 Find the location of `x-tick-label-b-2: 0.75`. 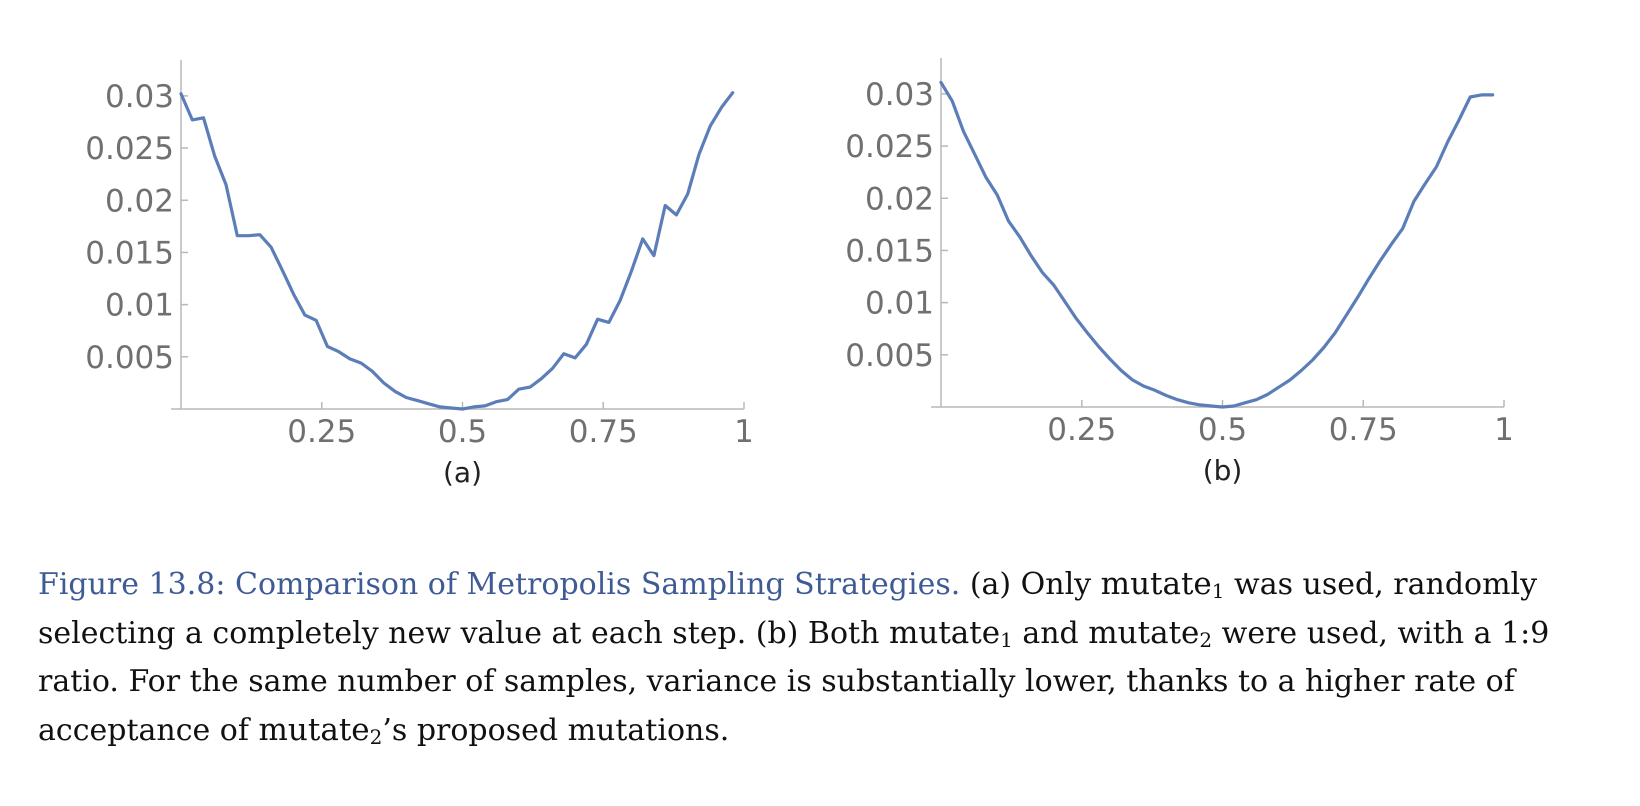

x-tick-label-b-2: 0.75 is located at coordinates (1363, 430).